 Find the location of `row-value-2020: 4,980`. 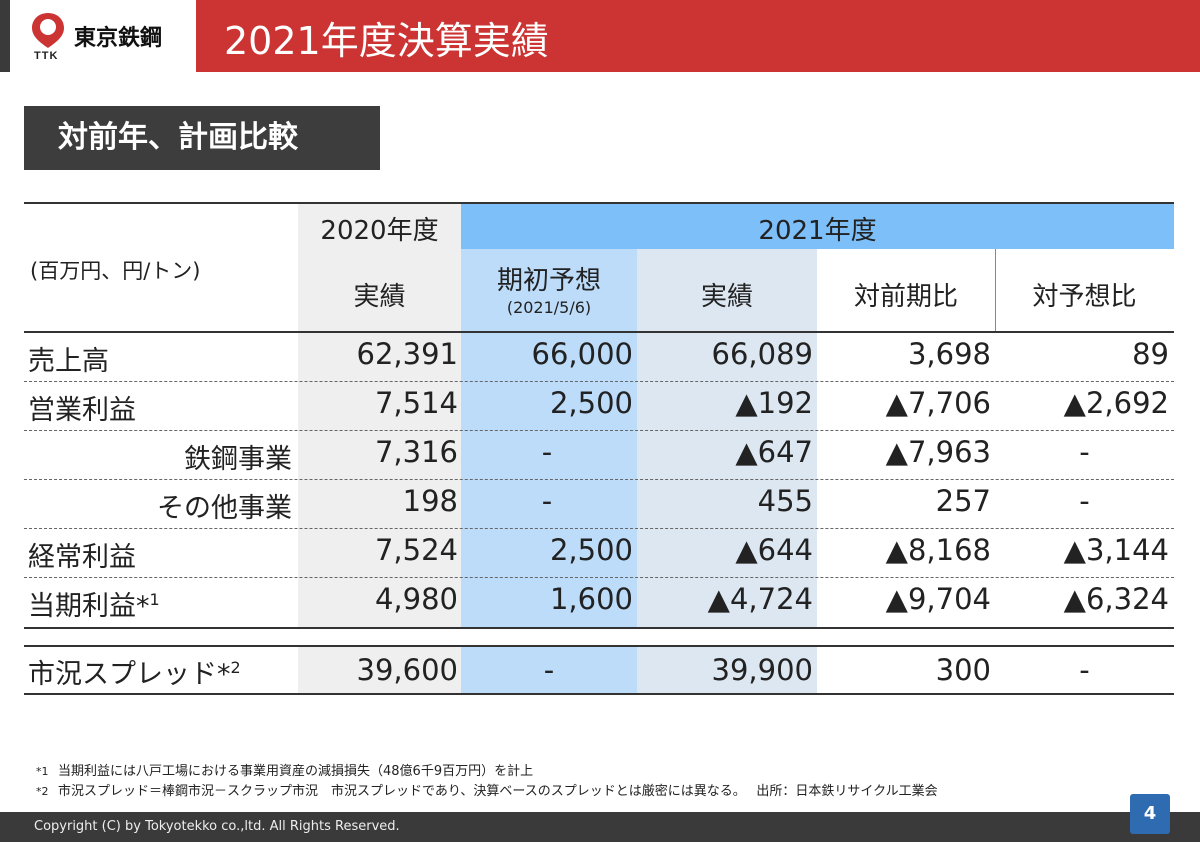

row-value-2020: 4,980 is located at coordinates (416, 599).